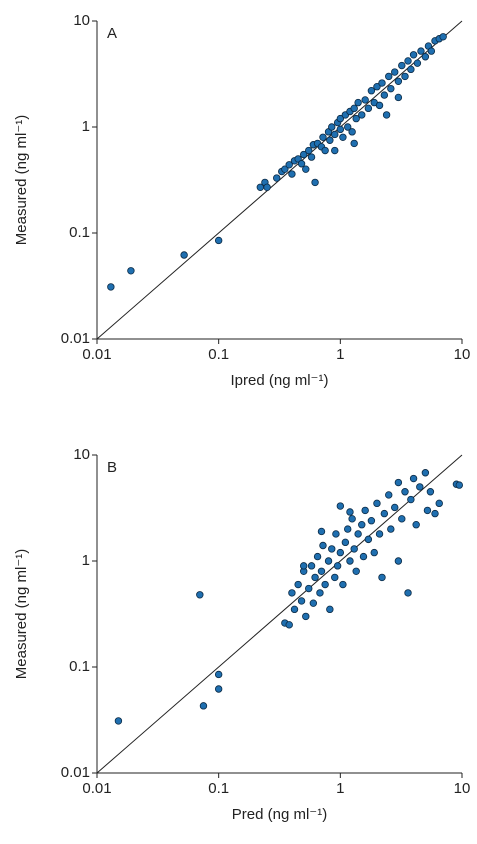 This screenshot has width=477, height=844. What do you see at coordinates (112, 467) in the screenshot?
I see `panel-label: B` at bounding box center [112, 467].